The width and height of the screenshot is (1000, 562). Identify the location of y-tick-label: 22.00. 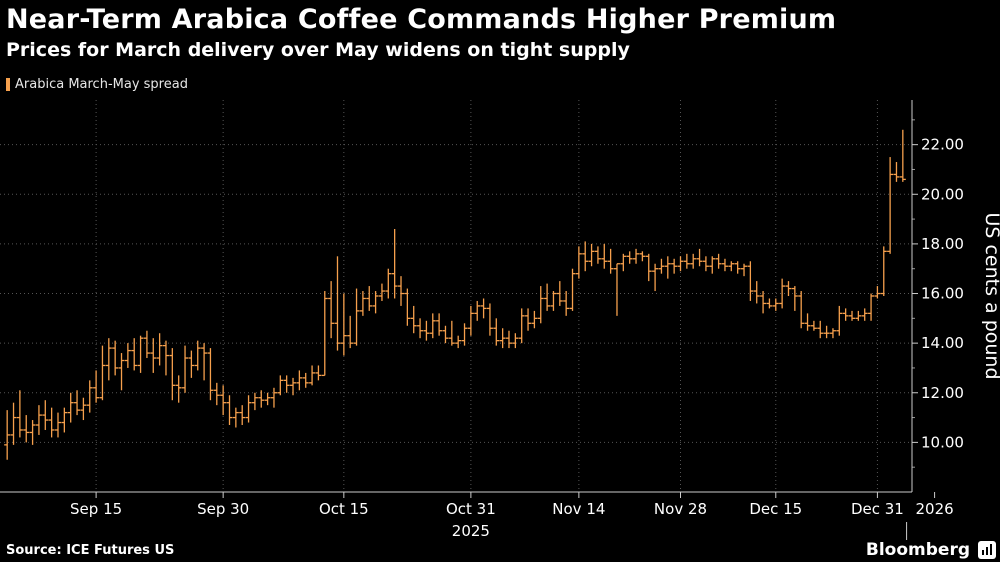
(942, 145).